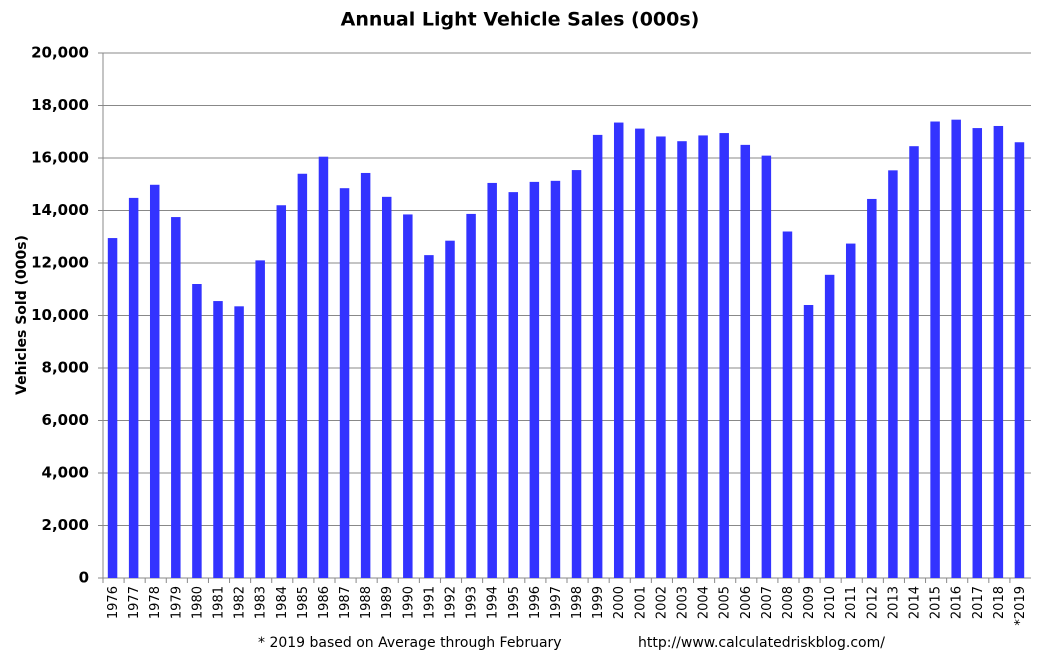 This screenshot has width=1041, height=668. What do you see at coordinates (155, 602) in the screenshot?
I see `x-tick-label: 1978` at bounding box center [155, 602].